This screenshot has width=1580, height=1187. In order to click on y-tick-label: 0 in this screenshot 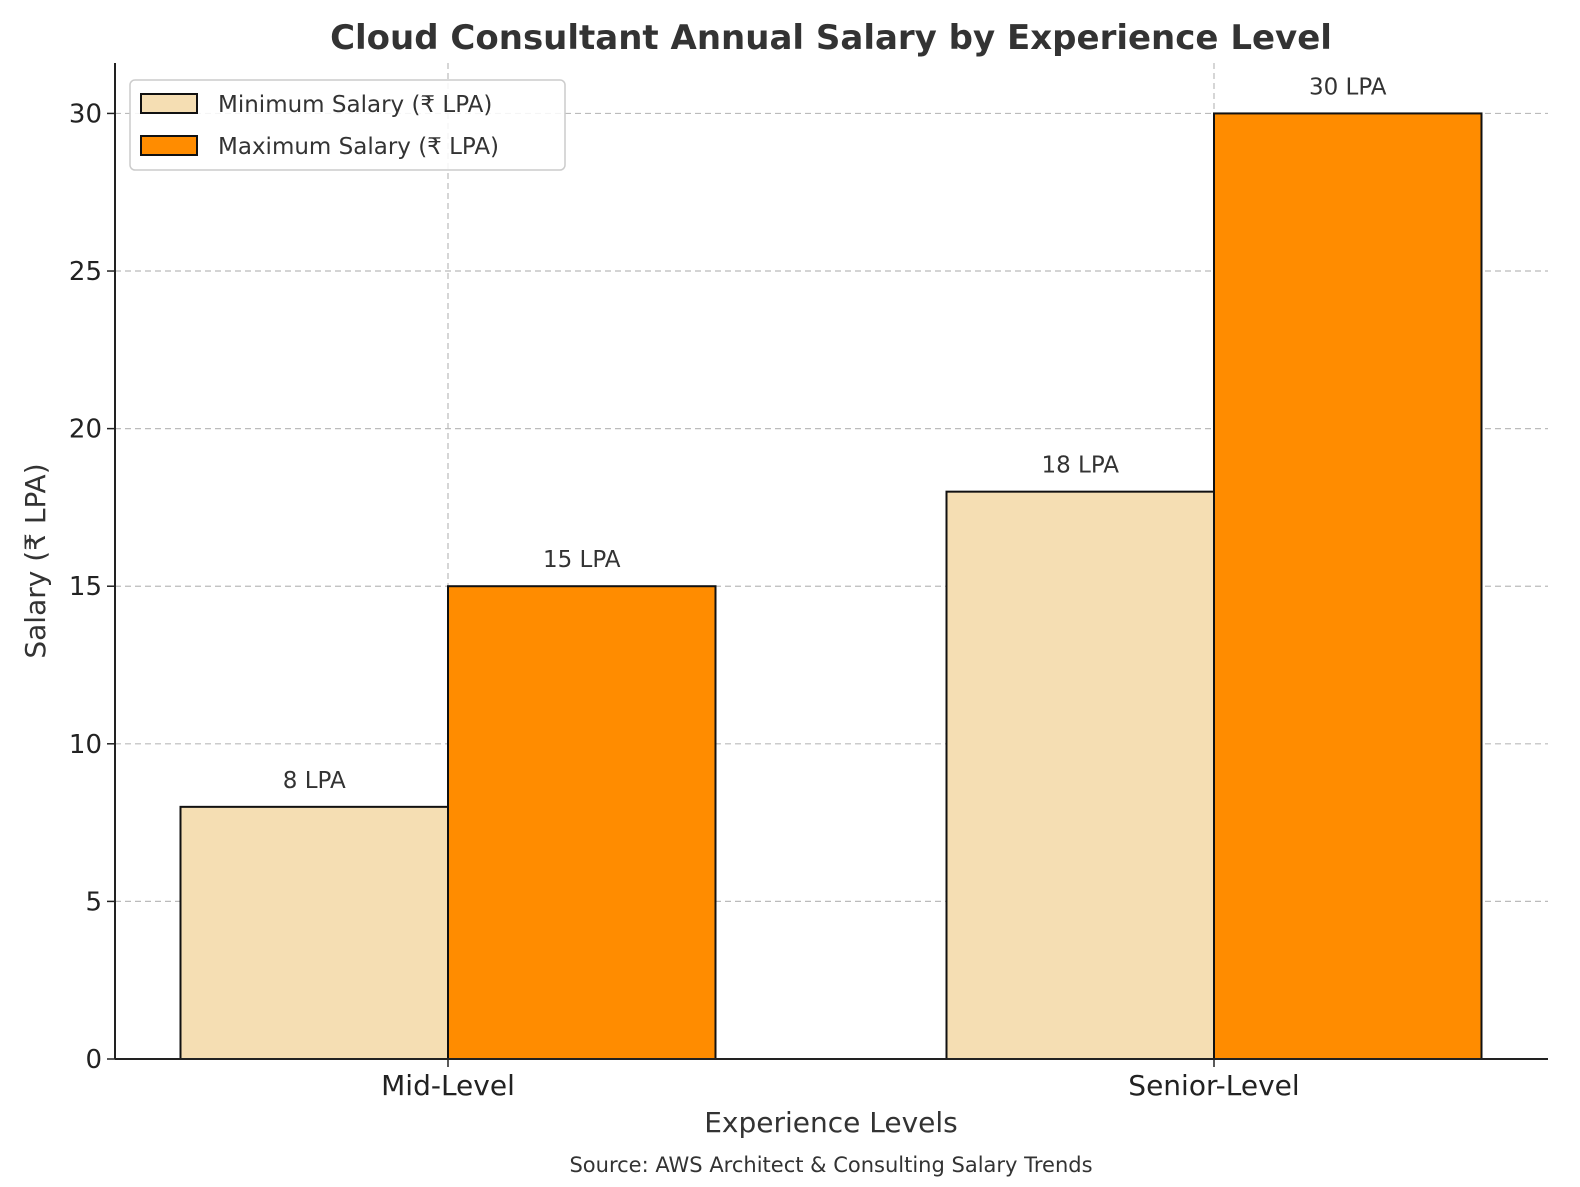, I will do `click(93, 1060)`.